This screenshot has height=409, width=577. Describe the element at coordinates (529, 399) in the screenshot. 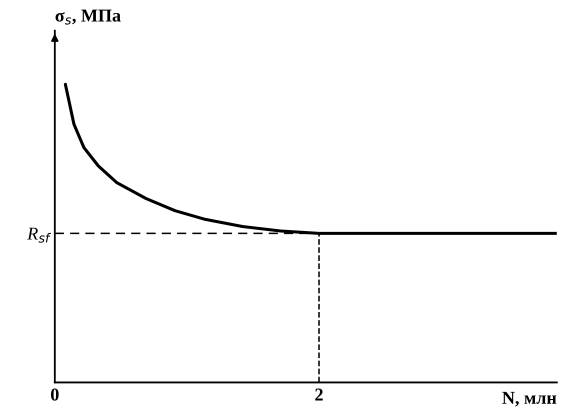

I see `x-axis-title: N, млн` at that location.